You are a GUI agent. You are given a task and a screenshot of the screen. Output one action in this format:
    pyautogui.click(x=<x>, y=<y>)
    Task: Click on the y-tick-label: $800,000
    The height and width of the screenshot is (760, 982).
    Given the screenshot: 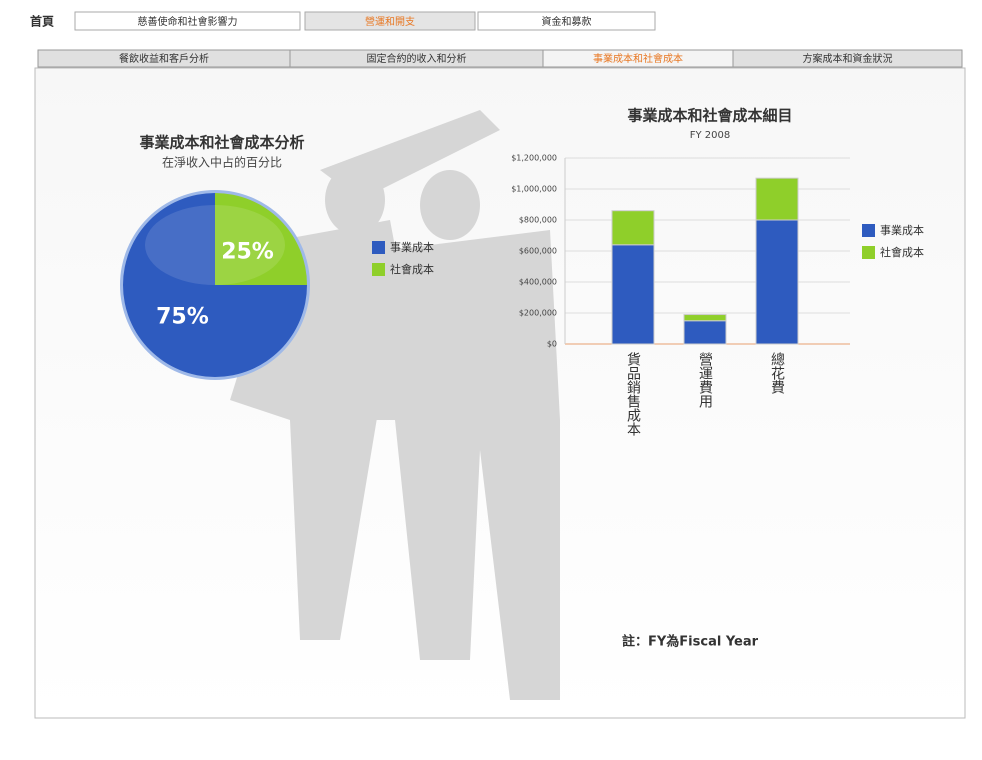 What is the action you would take?
    pyautogui.click(x=538, y=220)
    